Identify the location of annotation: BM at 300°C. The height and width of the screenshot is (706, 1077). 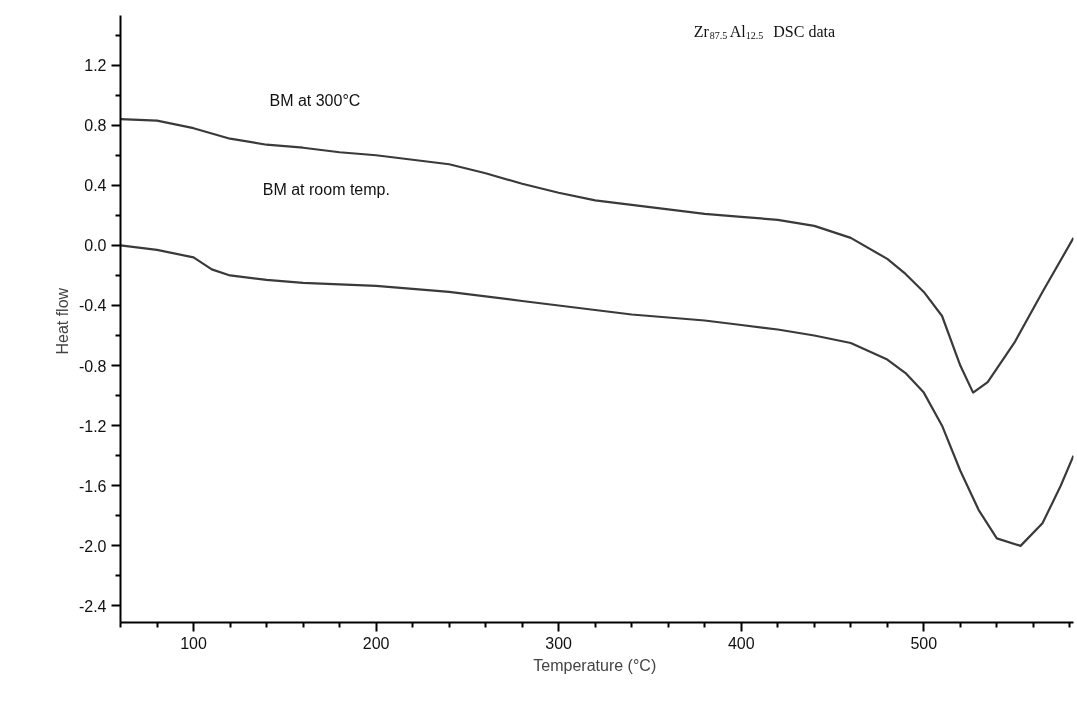
(315, 100).